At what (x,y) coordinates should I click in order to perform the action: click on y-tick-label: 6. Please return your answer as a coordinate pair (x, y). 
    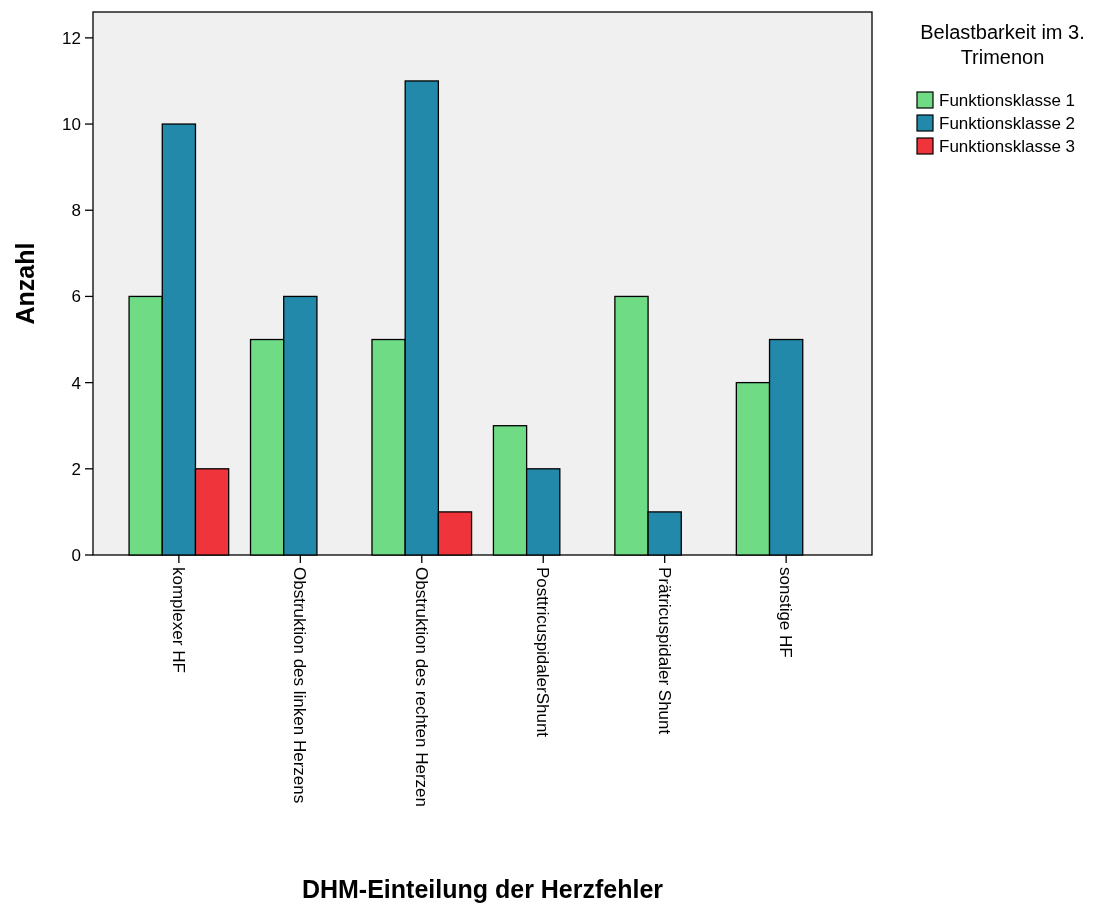
    Looking at the image, I should click on (76, 297).